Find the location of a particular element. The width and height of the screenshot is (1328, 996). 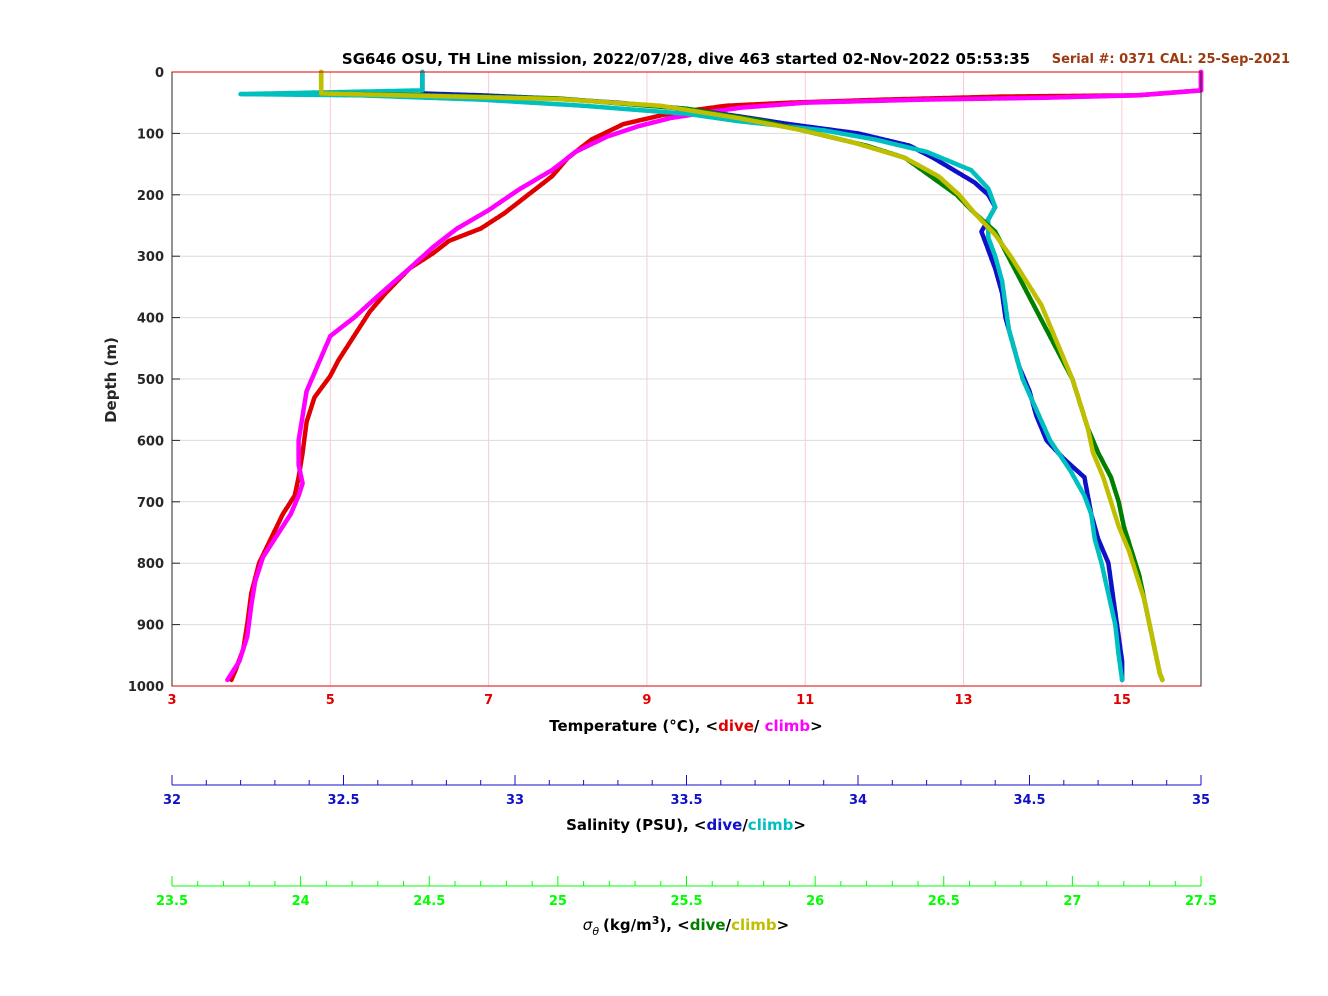

y-tick-label: 500 is located at coordinates (150, 380).